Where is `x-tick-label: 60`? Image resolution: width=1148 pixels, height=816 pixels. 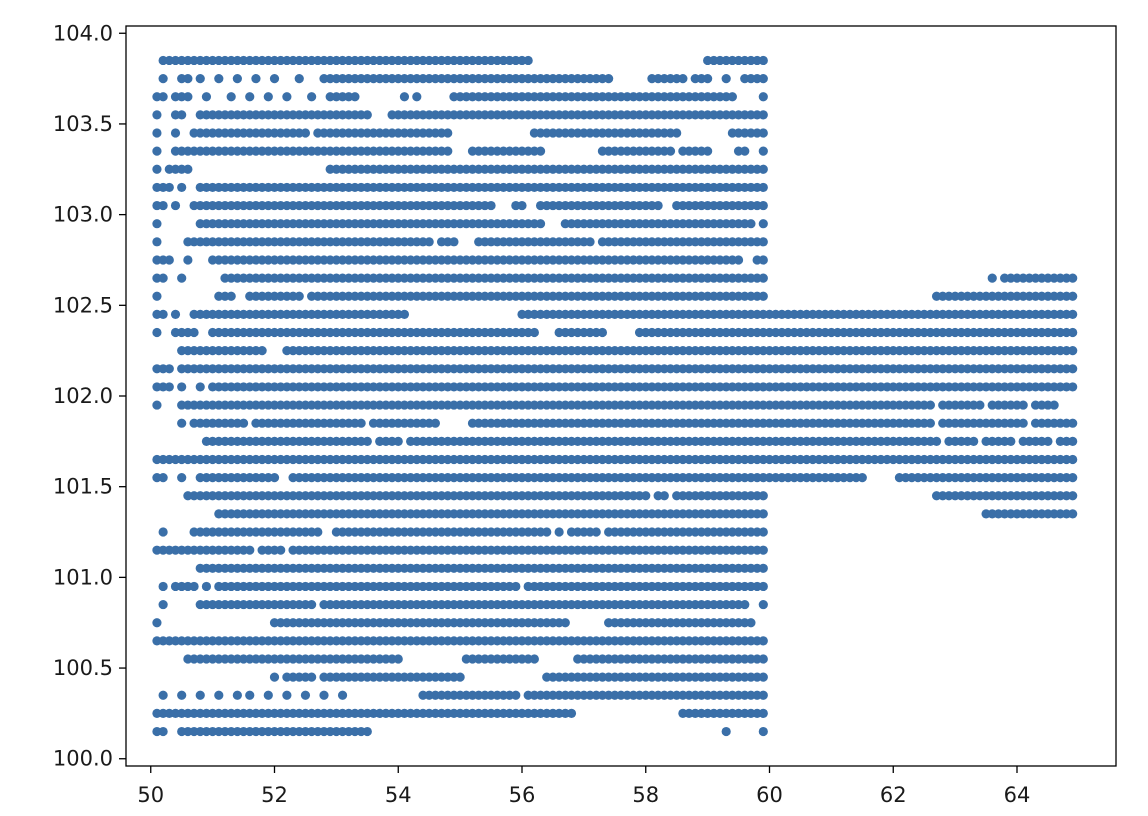
x-tick-label: 60 is located at coordinates (769, 795).